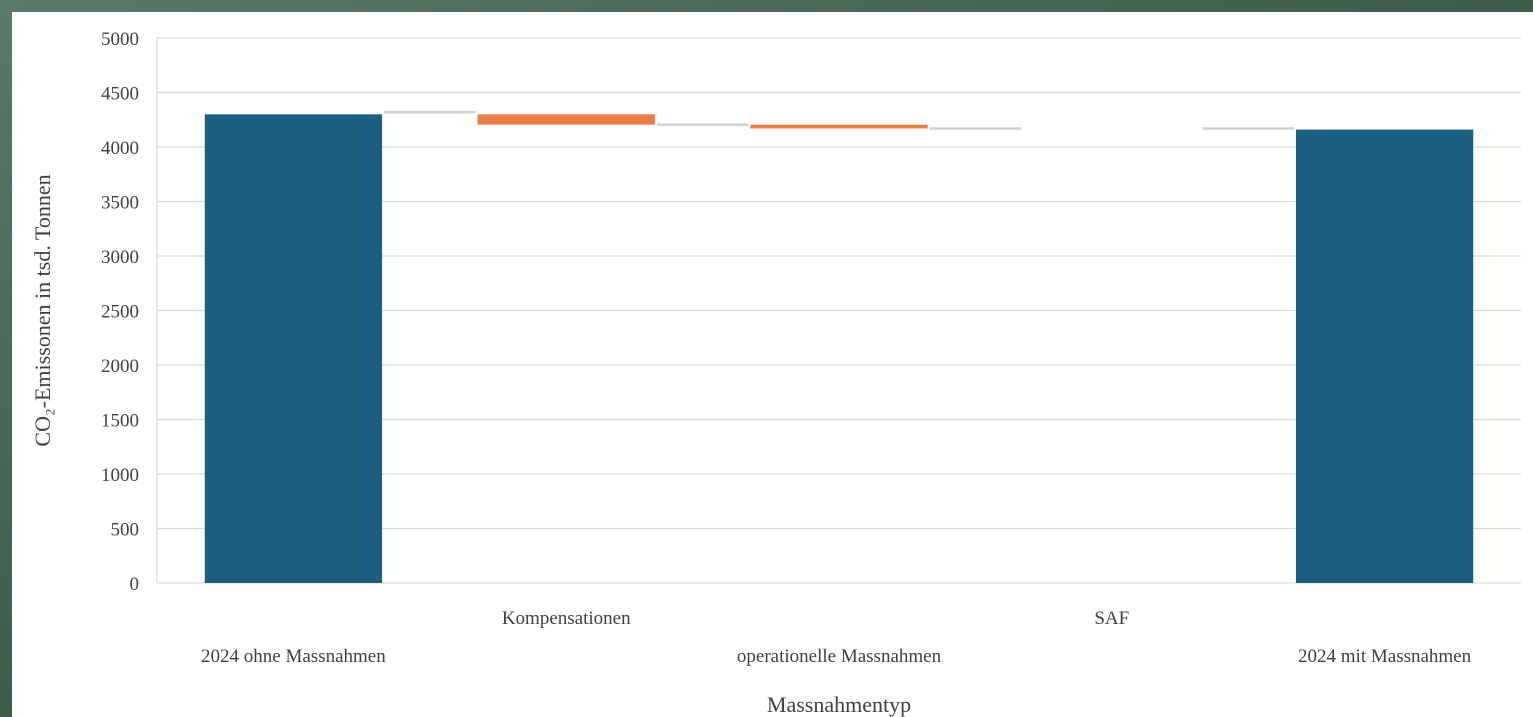 This screenshot has width=1533, height=717. I want to click on y-tick-label: 1000, so click(120, 475).